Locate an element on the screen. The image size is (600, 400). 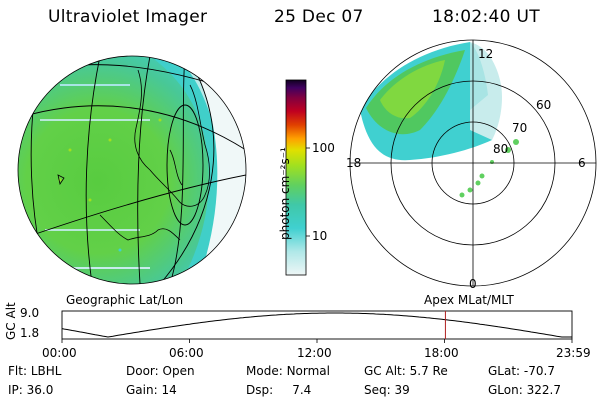
mlt-label-18: 18 is located at coordinates (354, 163).